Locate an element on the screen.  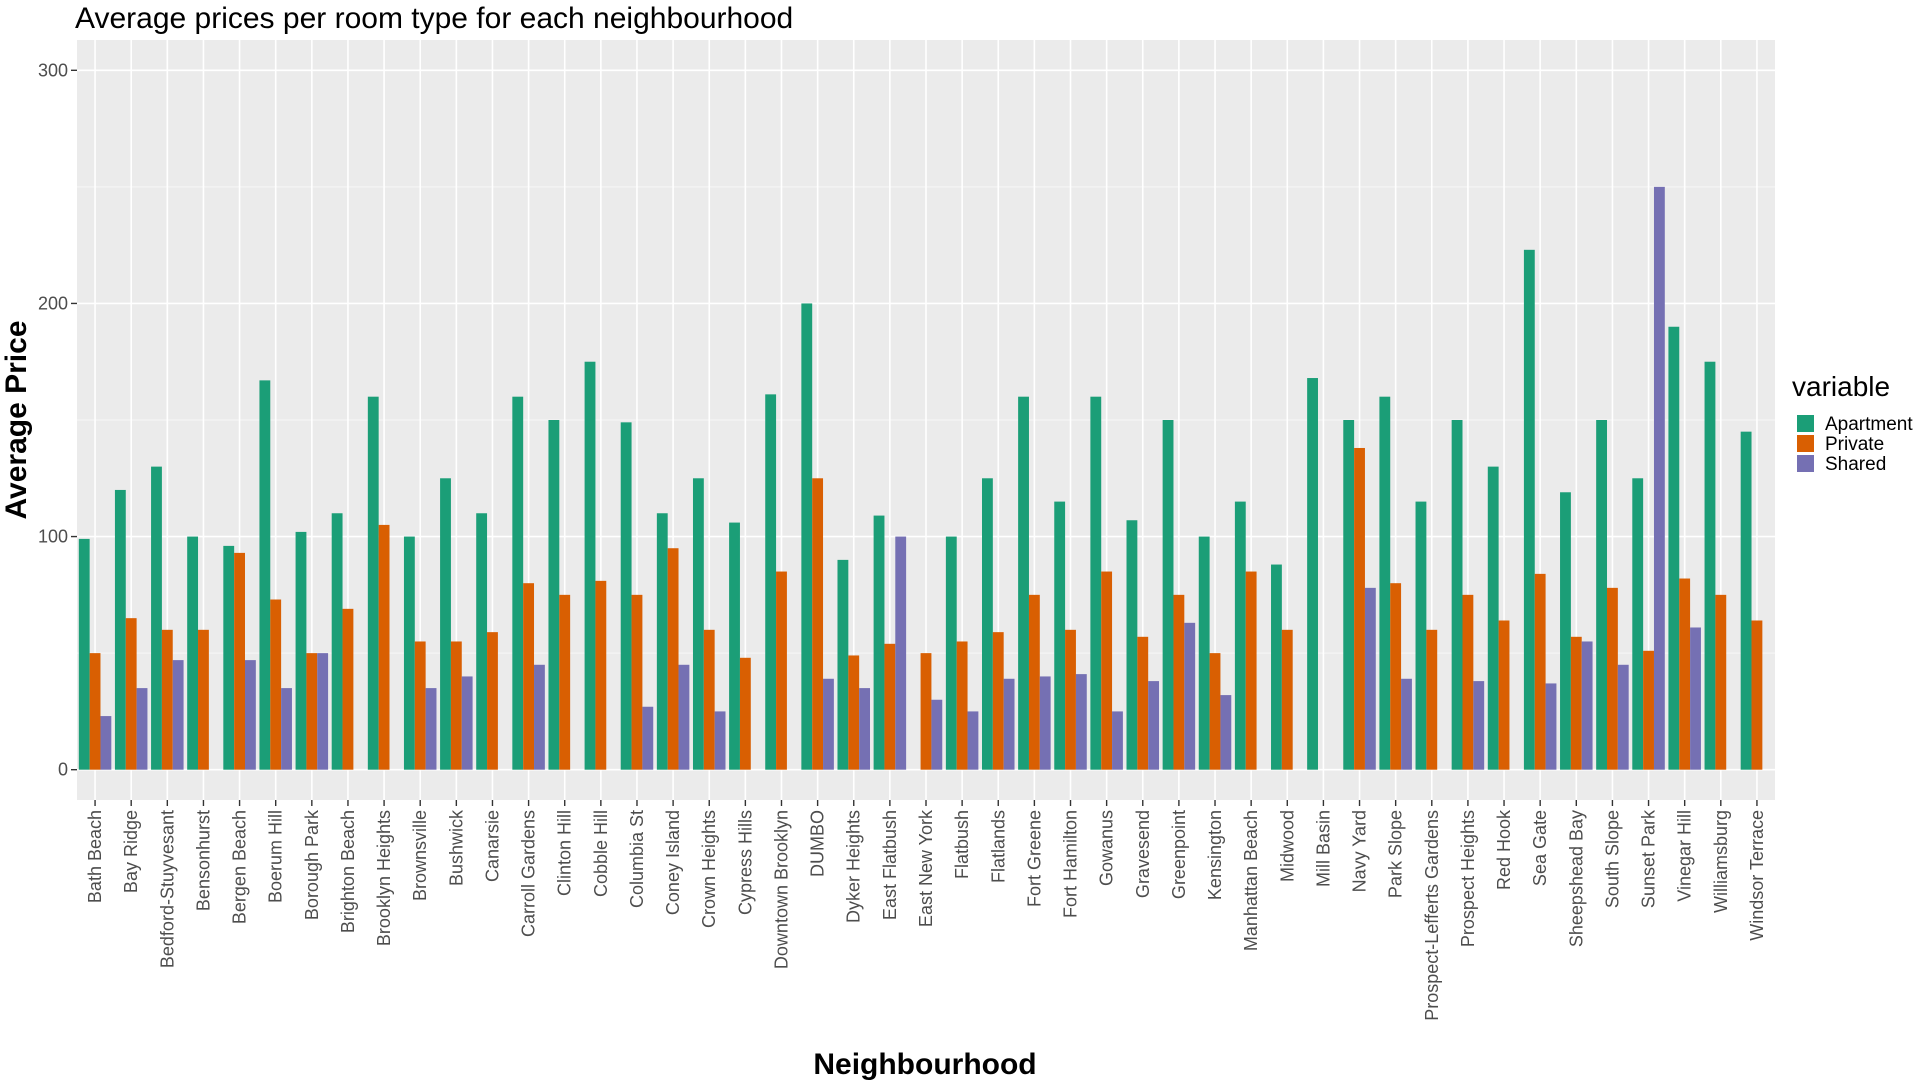
x-tick-label: Williamsburg is located at coordinates (1721, 861).